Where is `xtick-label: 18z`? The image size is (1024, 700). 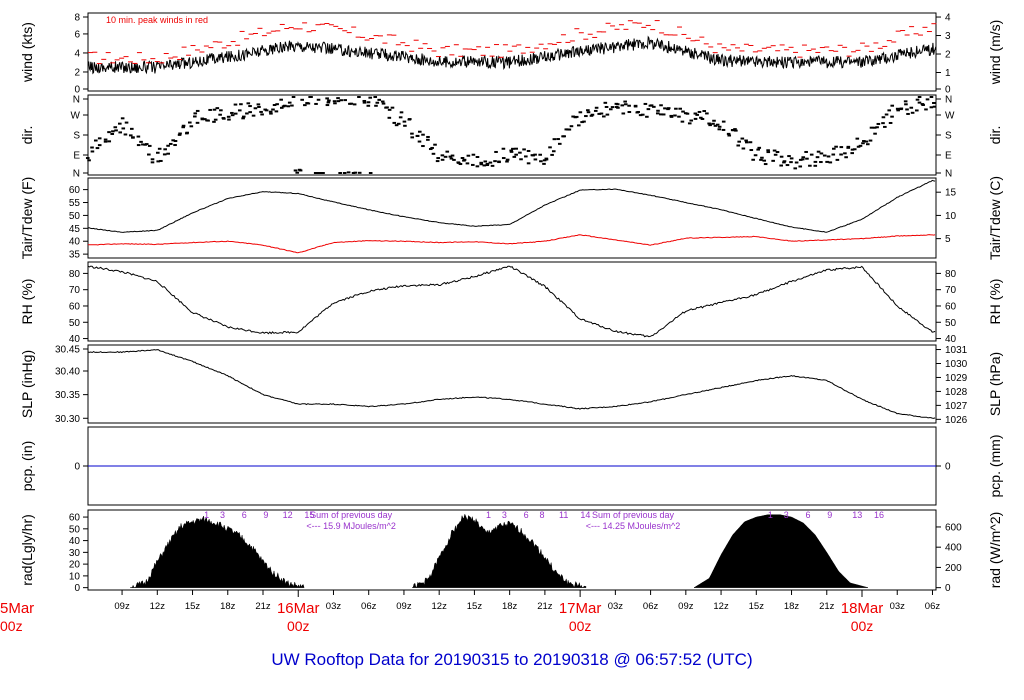 xtick-label: 18z is located at coordinates (510, 606).